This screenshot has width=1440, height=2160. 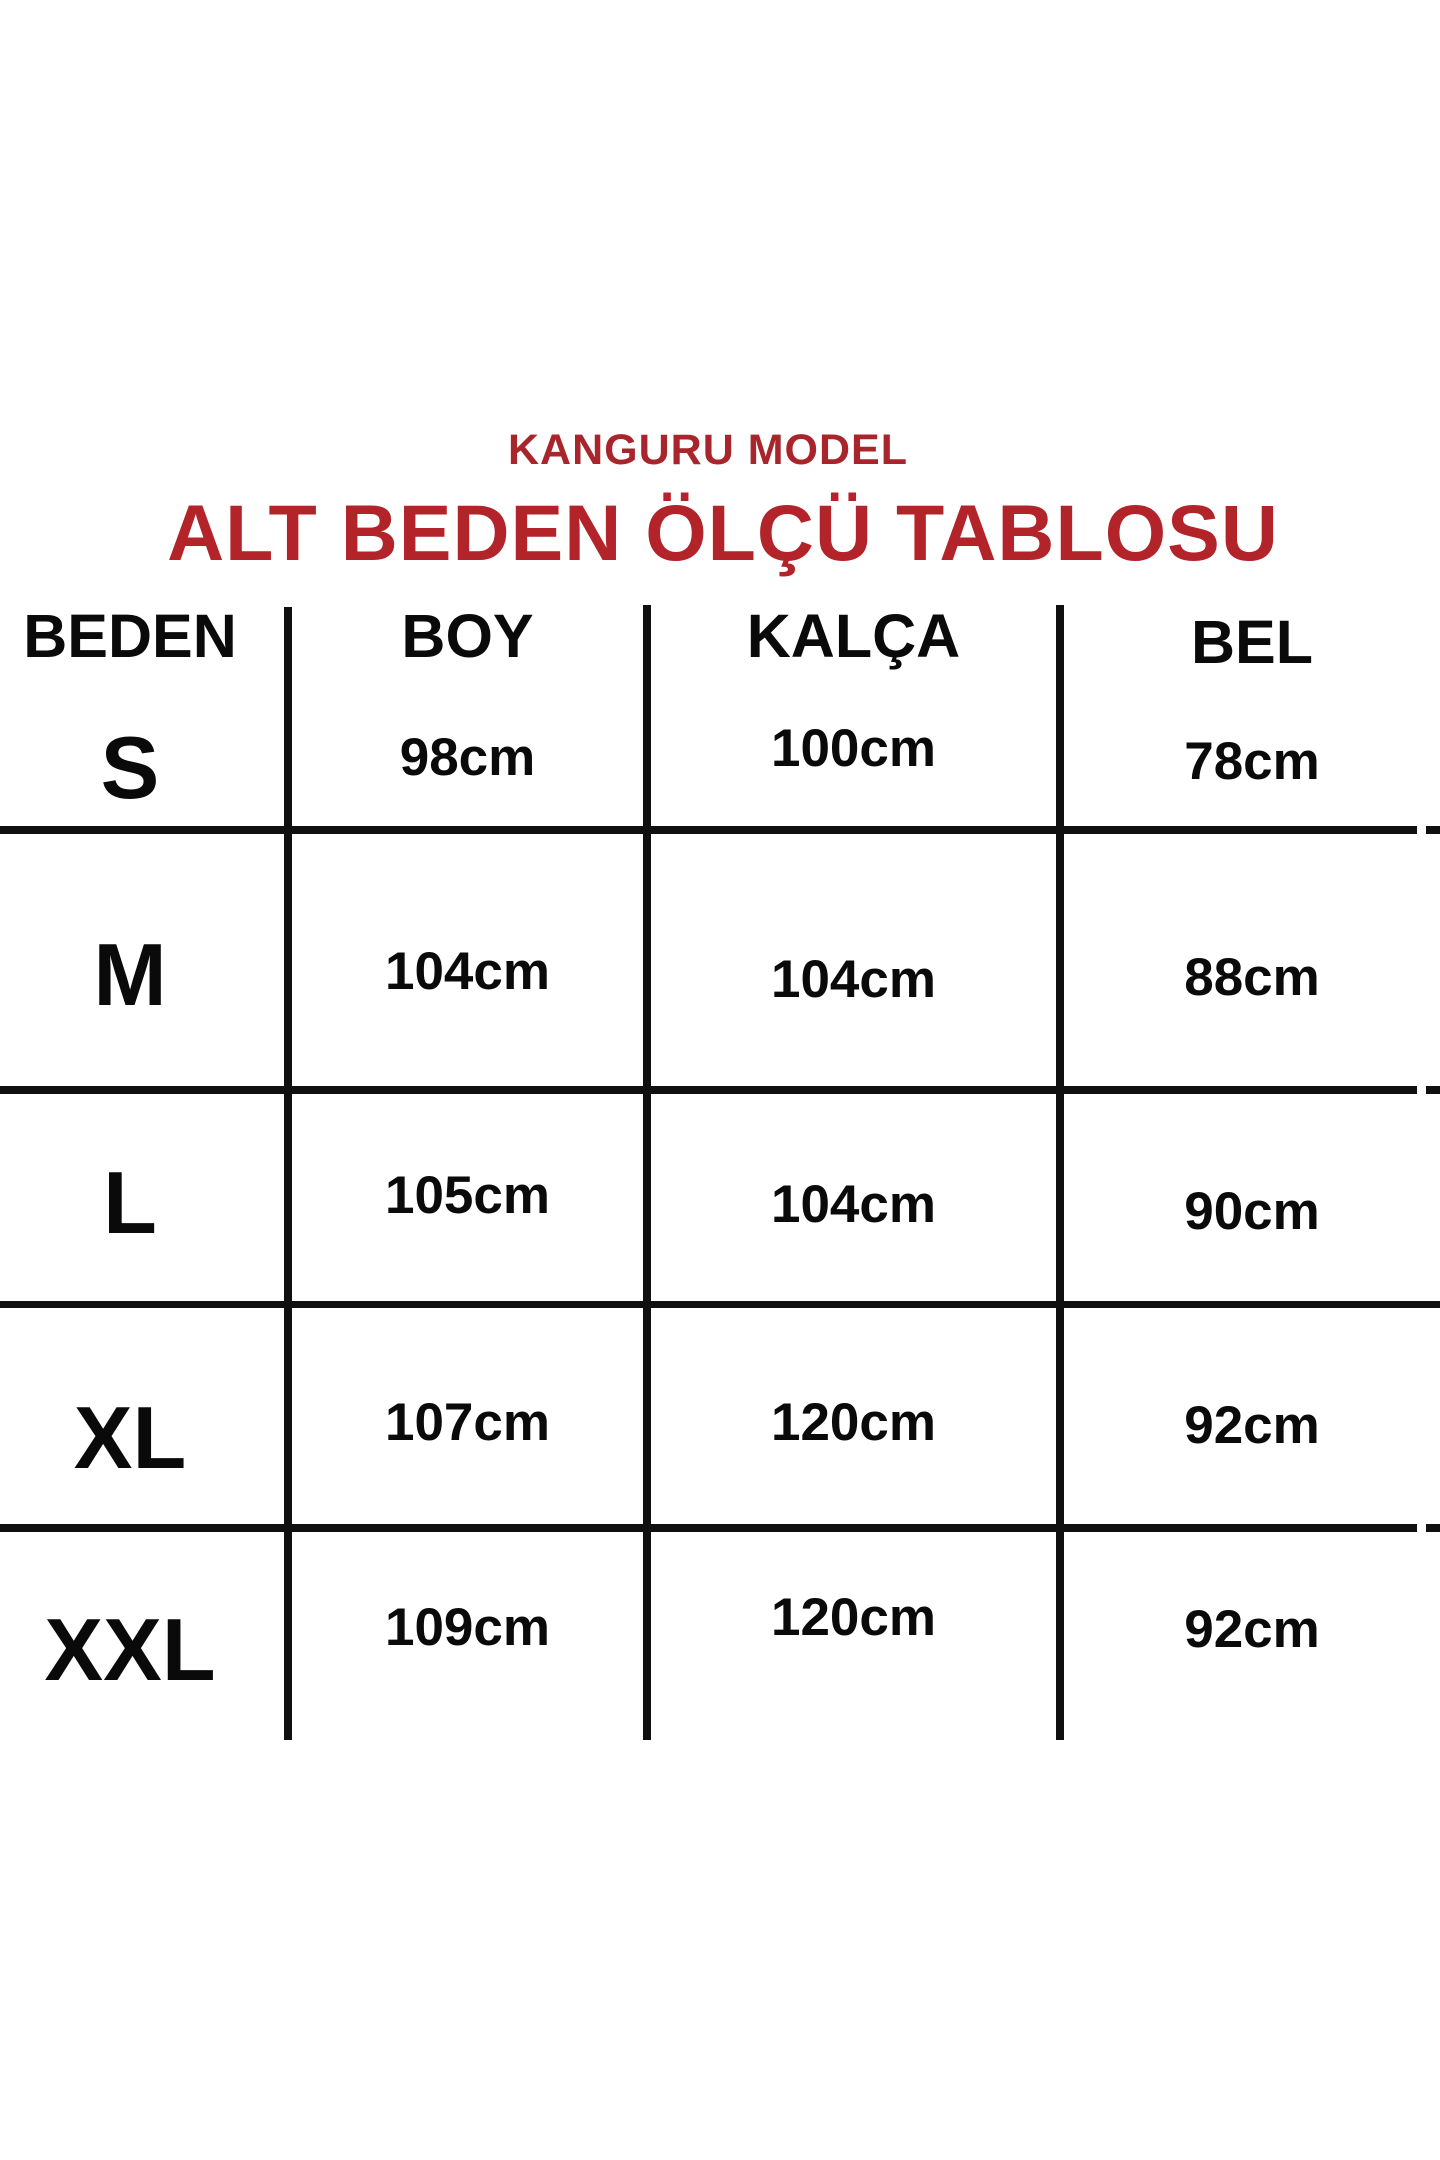 I want to click on page-title: ALT BEDEN ÖLÇÜ TABLOSU, so click(x=723, y=532).